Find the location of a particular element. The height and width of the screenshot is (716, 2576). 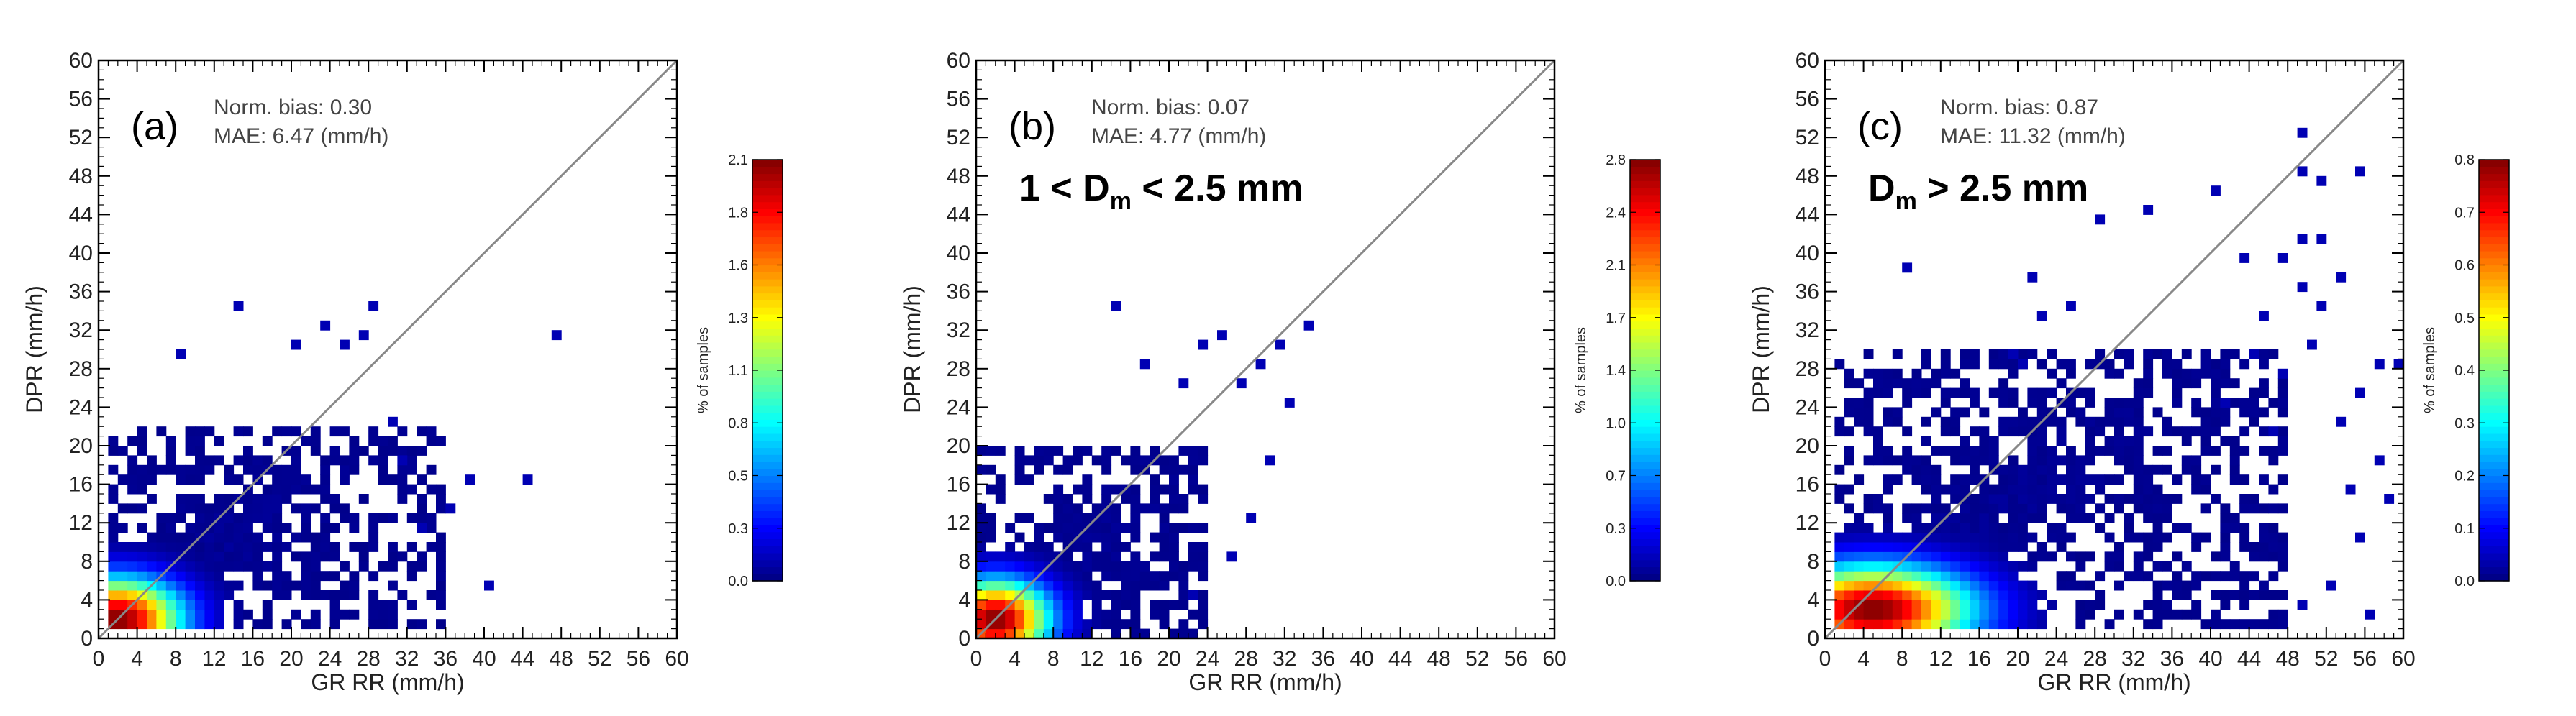

y-tick-label: 12 is located at coordinates (958, 523).